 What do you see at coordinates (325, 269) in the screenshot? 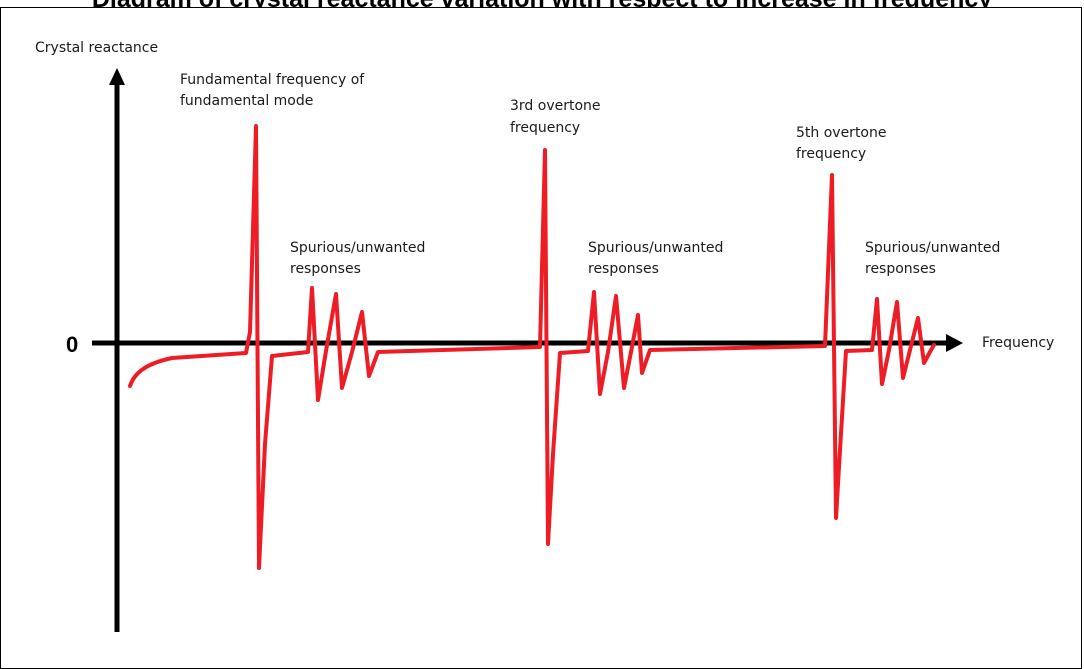
I see `spurious-label-1-line2: responses` at bounding box center [325, 269].